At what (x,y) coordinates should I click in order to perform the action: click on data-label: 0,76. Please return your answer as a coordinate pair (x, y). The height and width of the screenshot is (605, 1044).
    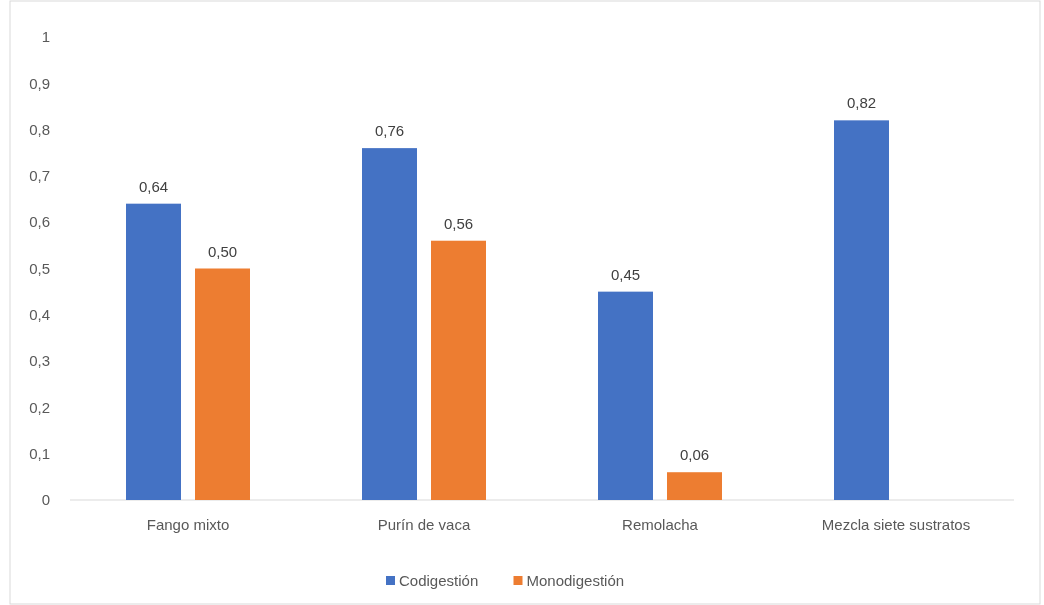
    Looking at the image, I should click on (389, 131).